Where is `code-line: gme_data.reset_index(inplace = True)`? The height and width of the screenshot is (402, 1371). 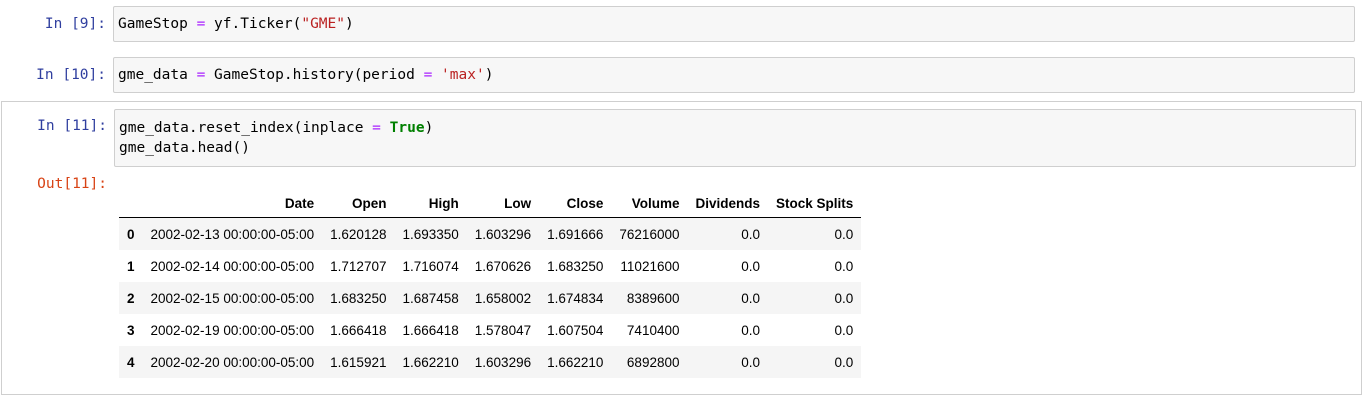 code-line: gme_data.reset_index(inplace = True) is located at coordinates (735, 126).